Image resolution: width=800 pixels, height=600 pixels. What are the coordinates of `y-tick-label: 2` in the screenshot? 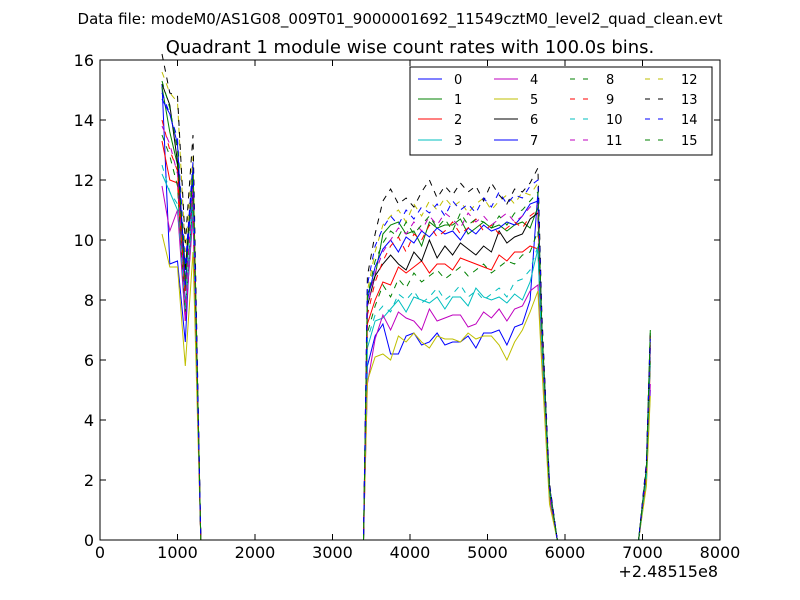 It's located at (89, 480).